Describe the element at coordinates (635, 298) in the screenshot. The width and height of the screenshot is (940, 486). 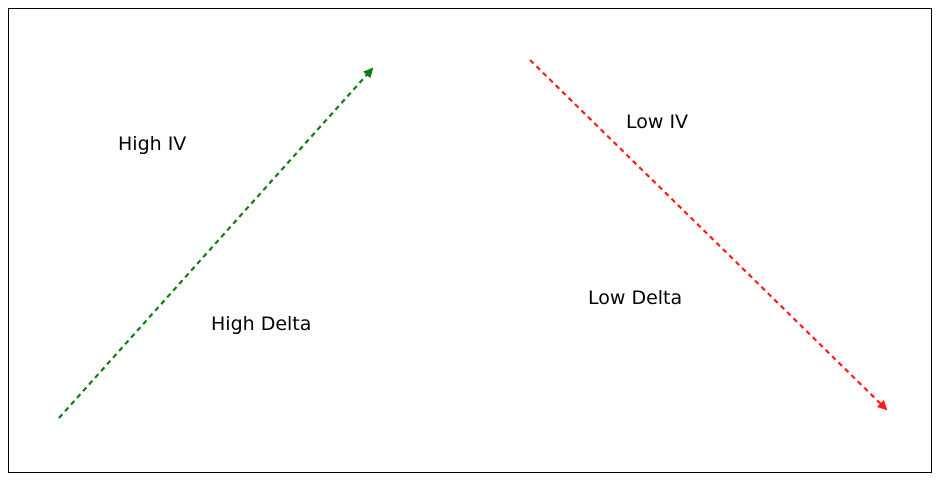
I see `low-delta-label: Low Delta` at that location.